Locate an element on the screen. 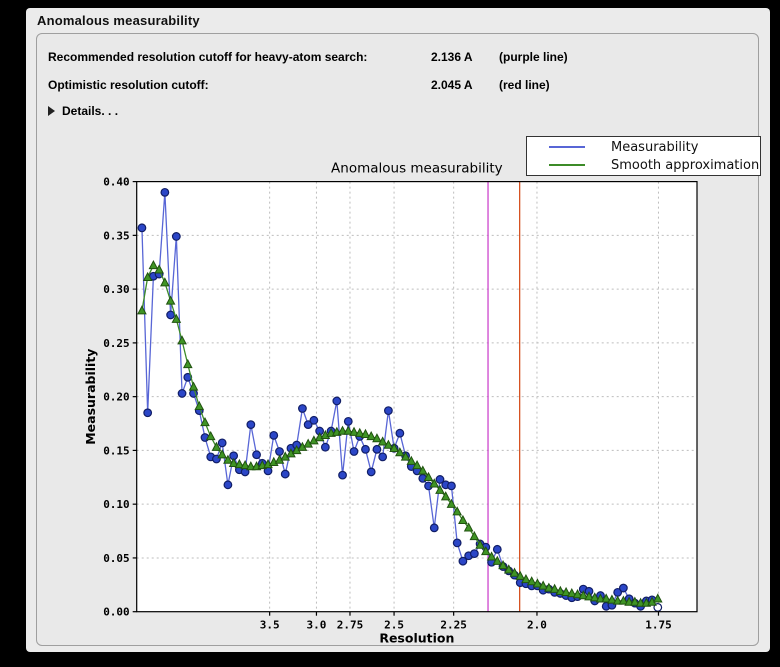  legend-entry-smooth: Smooth approximation is located at coordinates (643, 165).